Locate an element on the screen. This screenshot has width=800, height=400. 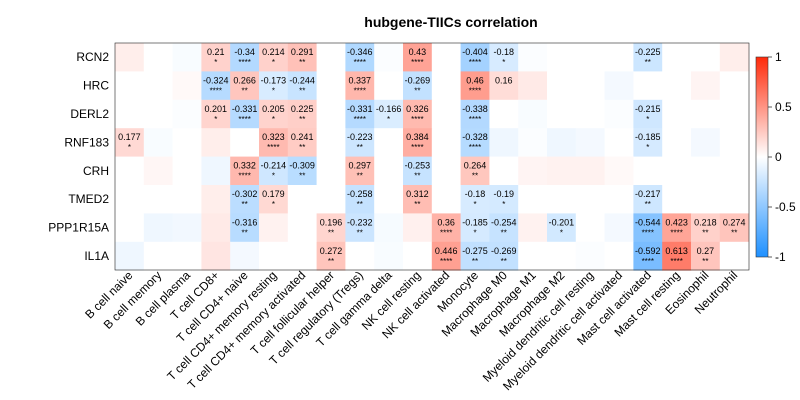
cell-value-label: -0.544 is located at coordinates (648, 222).